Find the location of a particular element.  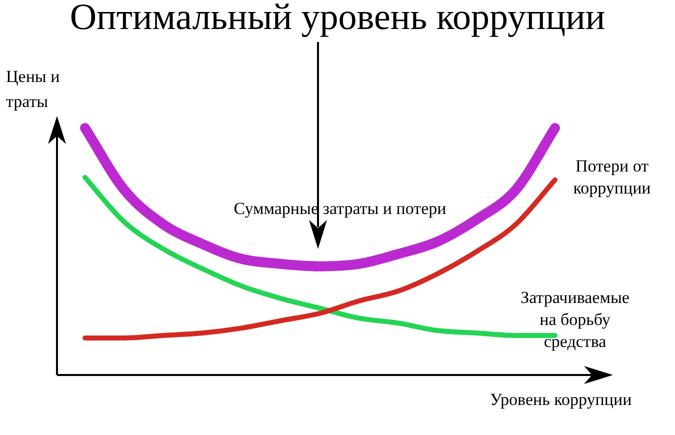

series-label: Потери от коррупции is located at coordinates (612, 177).